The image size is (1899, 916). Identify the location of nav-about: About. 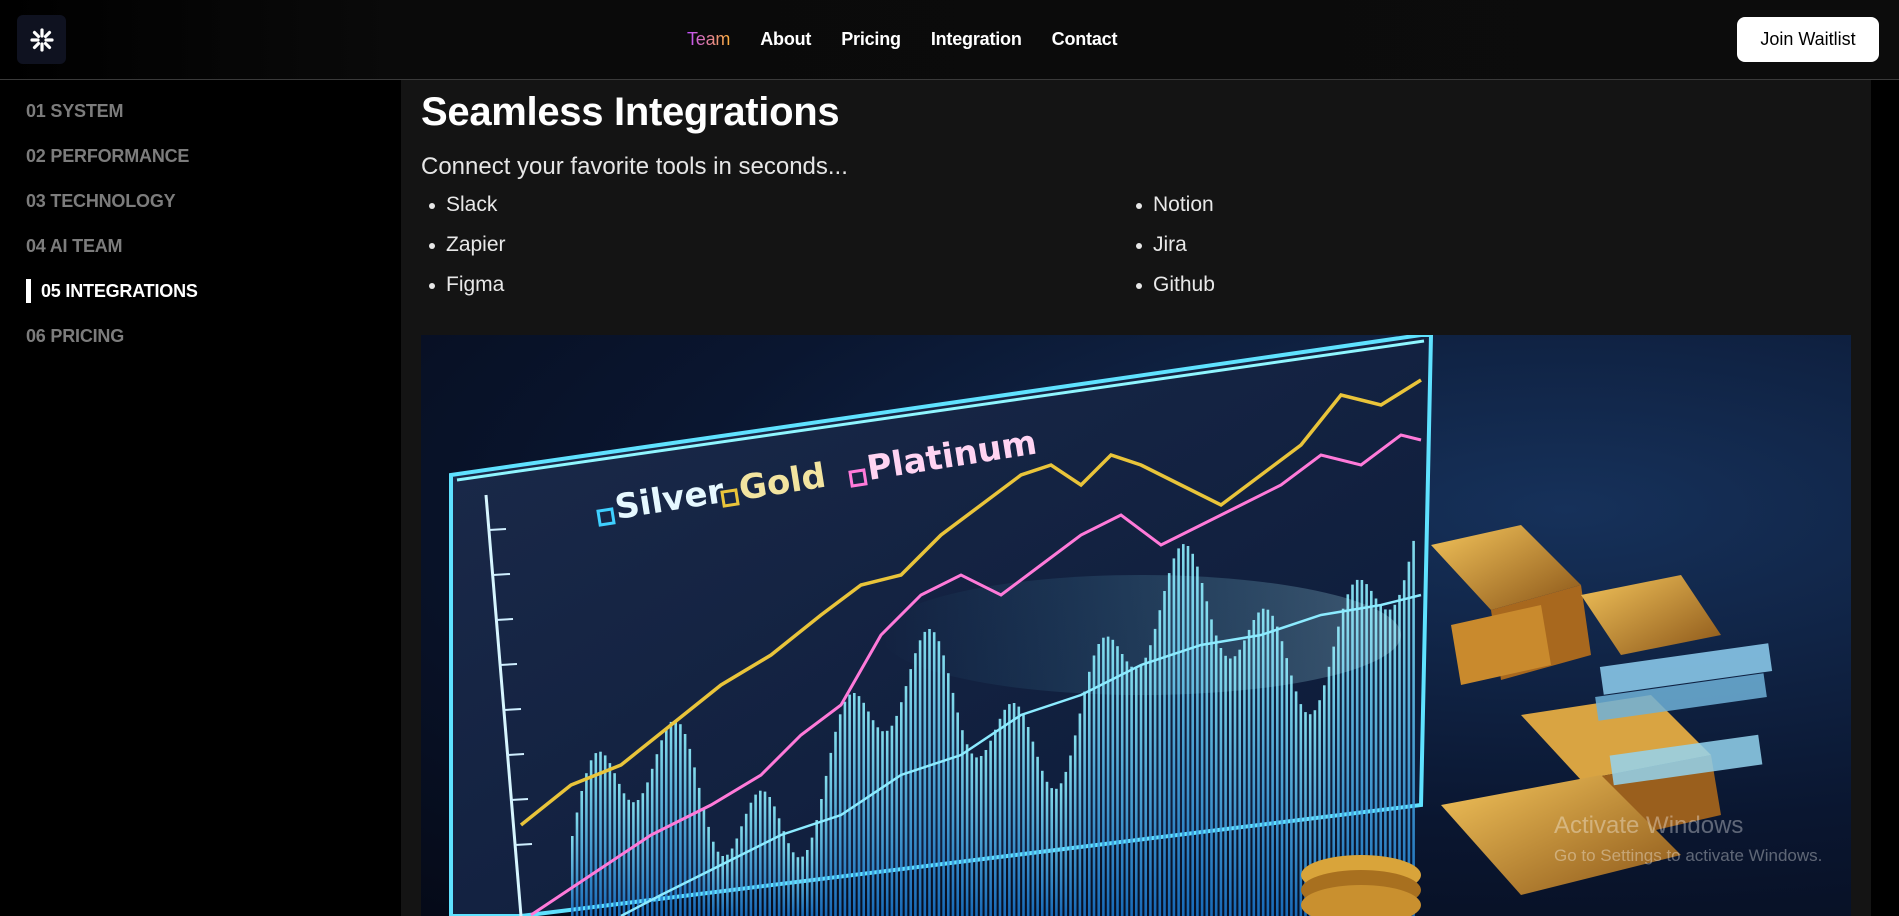
(786, 39).